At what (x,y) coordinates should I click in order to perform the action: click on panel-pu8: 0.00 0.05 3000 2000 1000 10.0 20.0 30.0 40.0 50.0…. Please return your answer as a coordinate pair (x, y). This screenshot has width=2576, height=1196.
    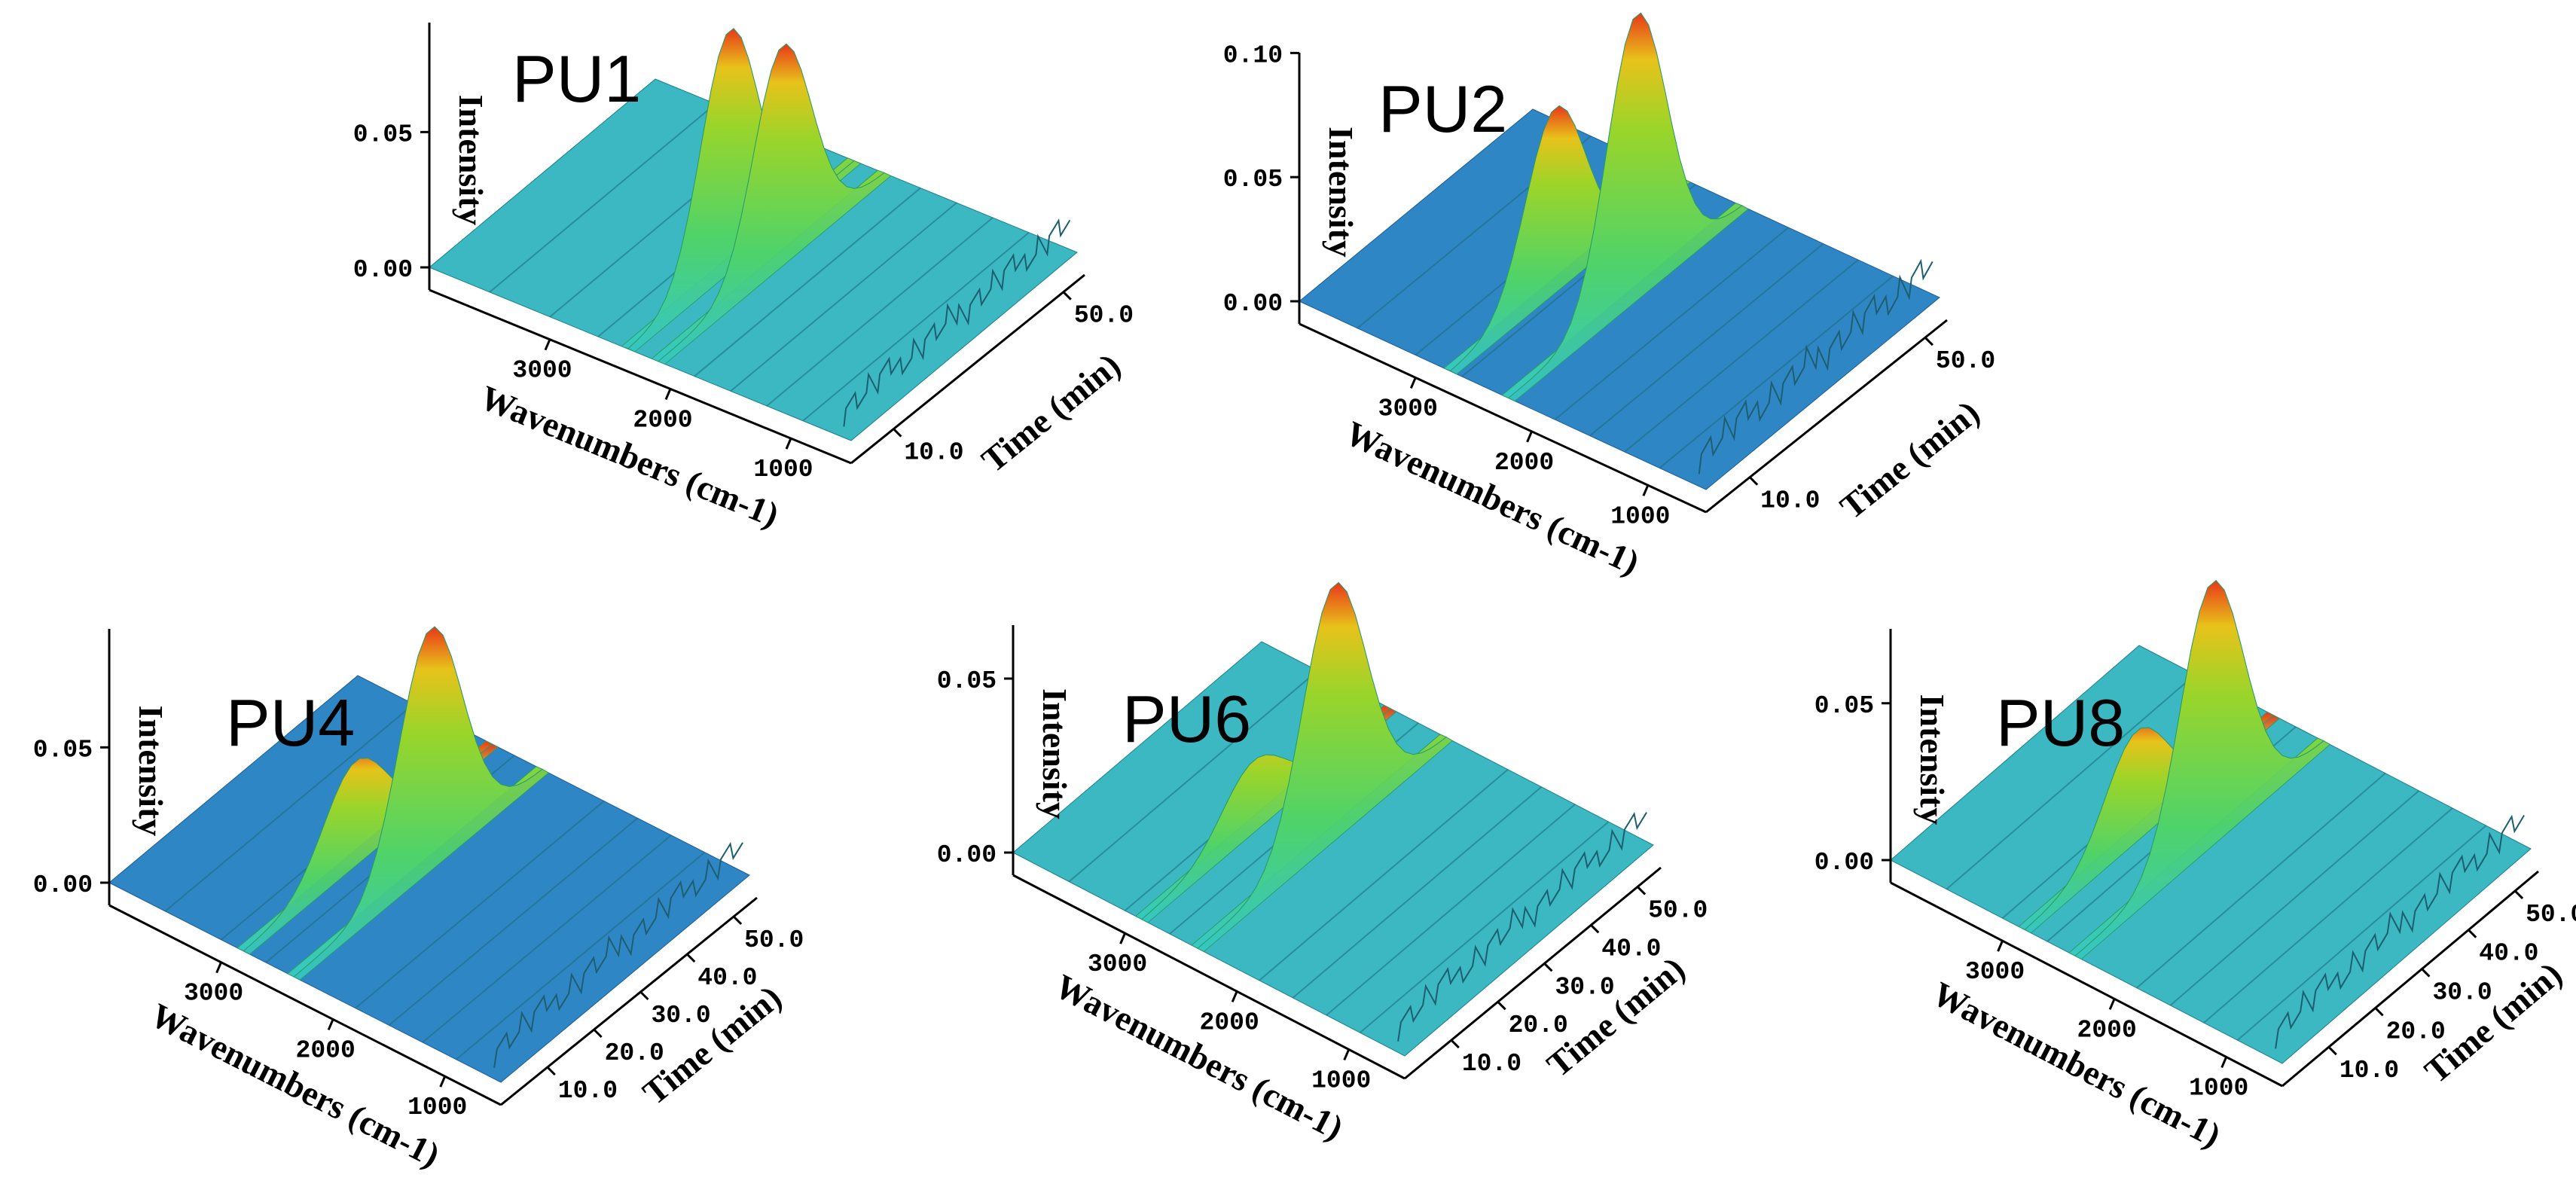
    Looking at the image, I should click on (2195, 867).